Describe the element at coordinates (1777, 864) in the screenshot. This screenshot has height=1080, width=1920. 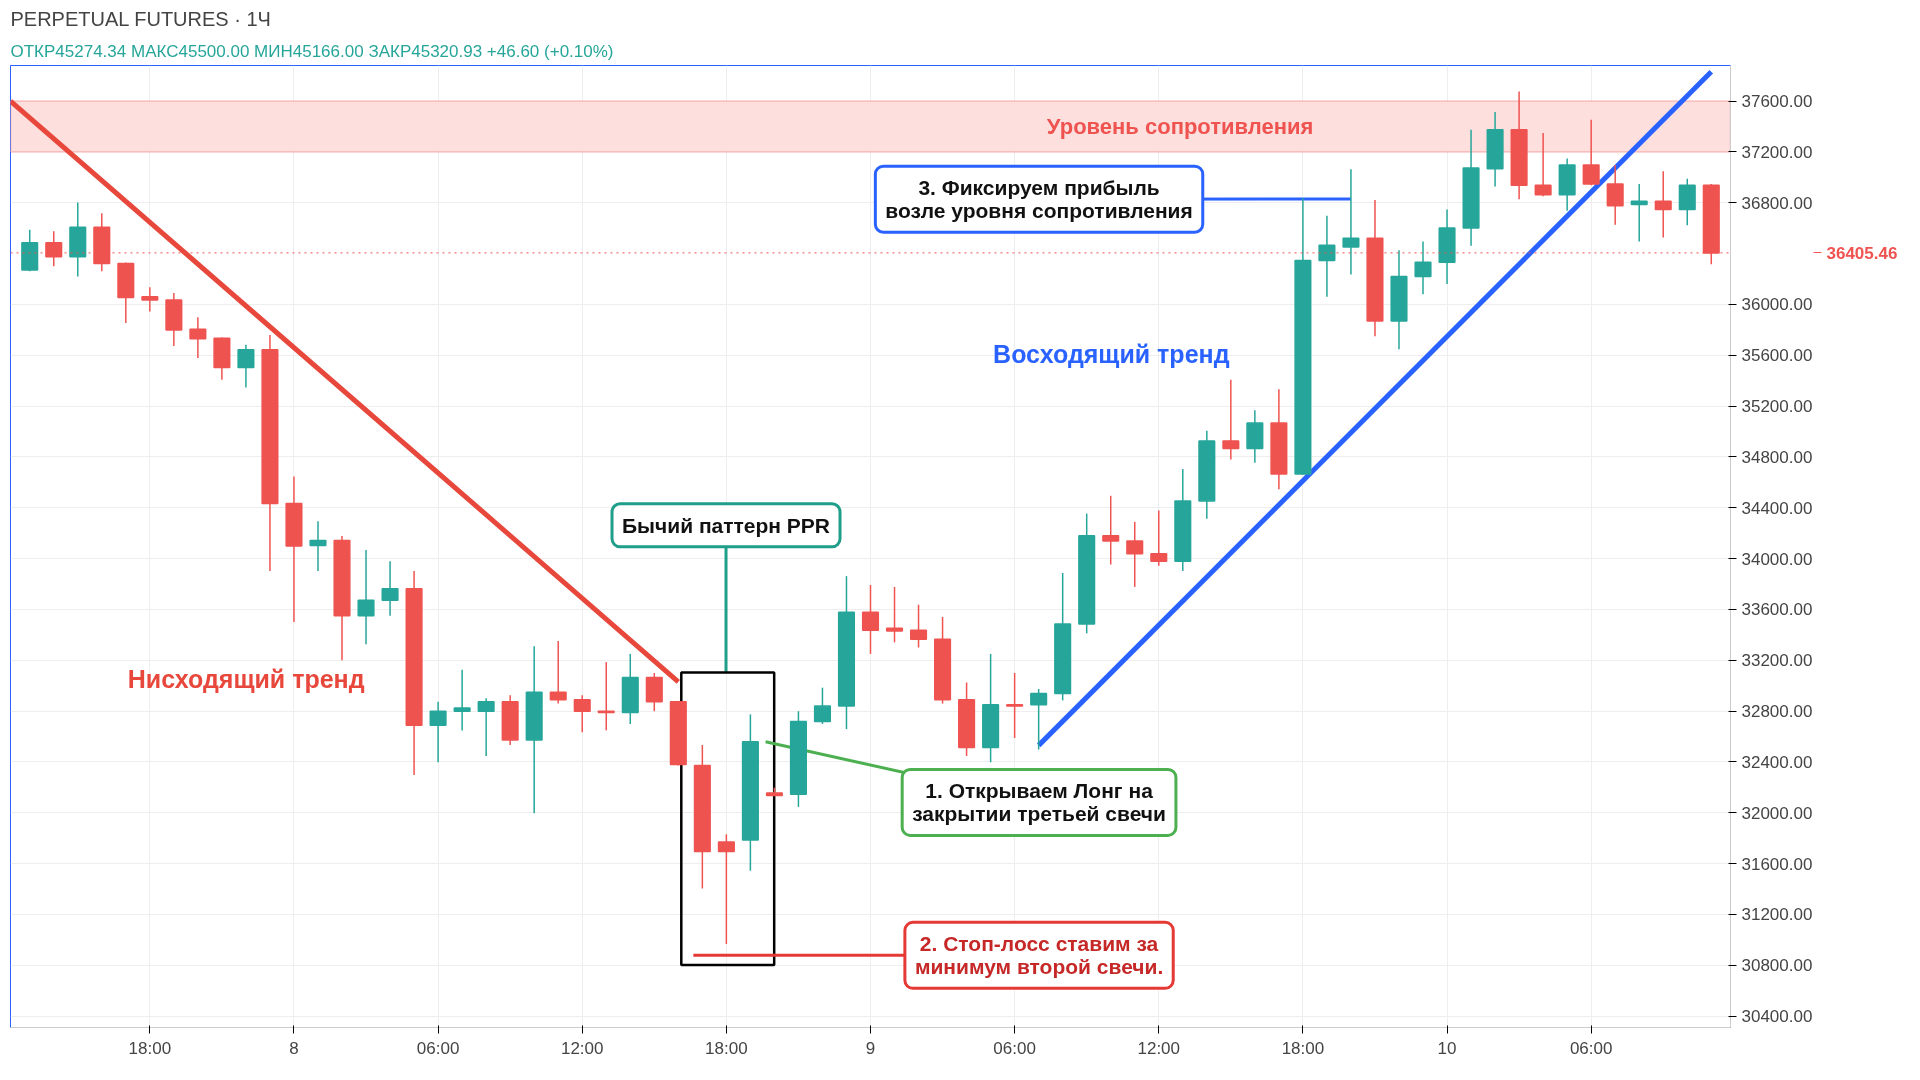
I see `y-tick-label: 31600.00` at that location.